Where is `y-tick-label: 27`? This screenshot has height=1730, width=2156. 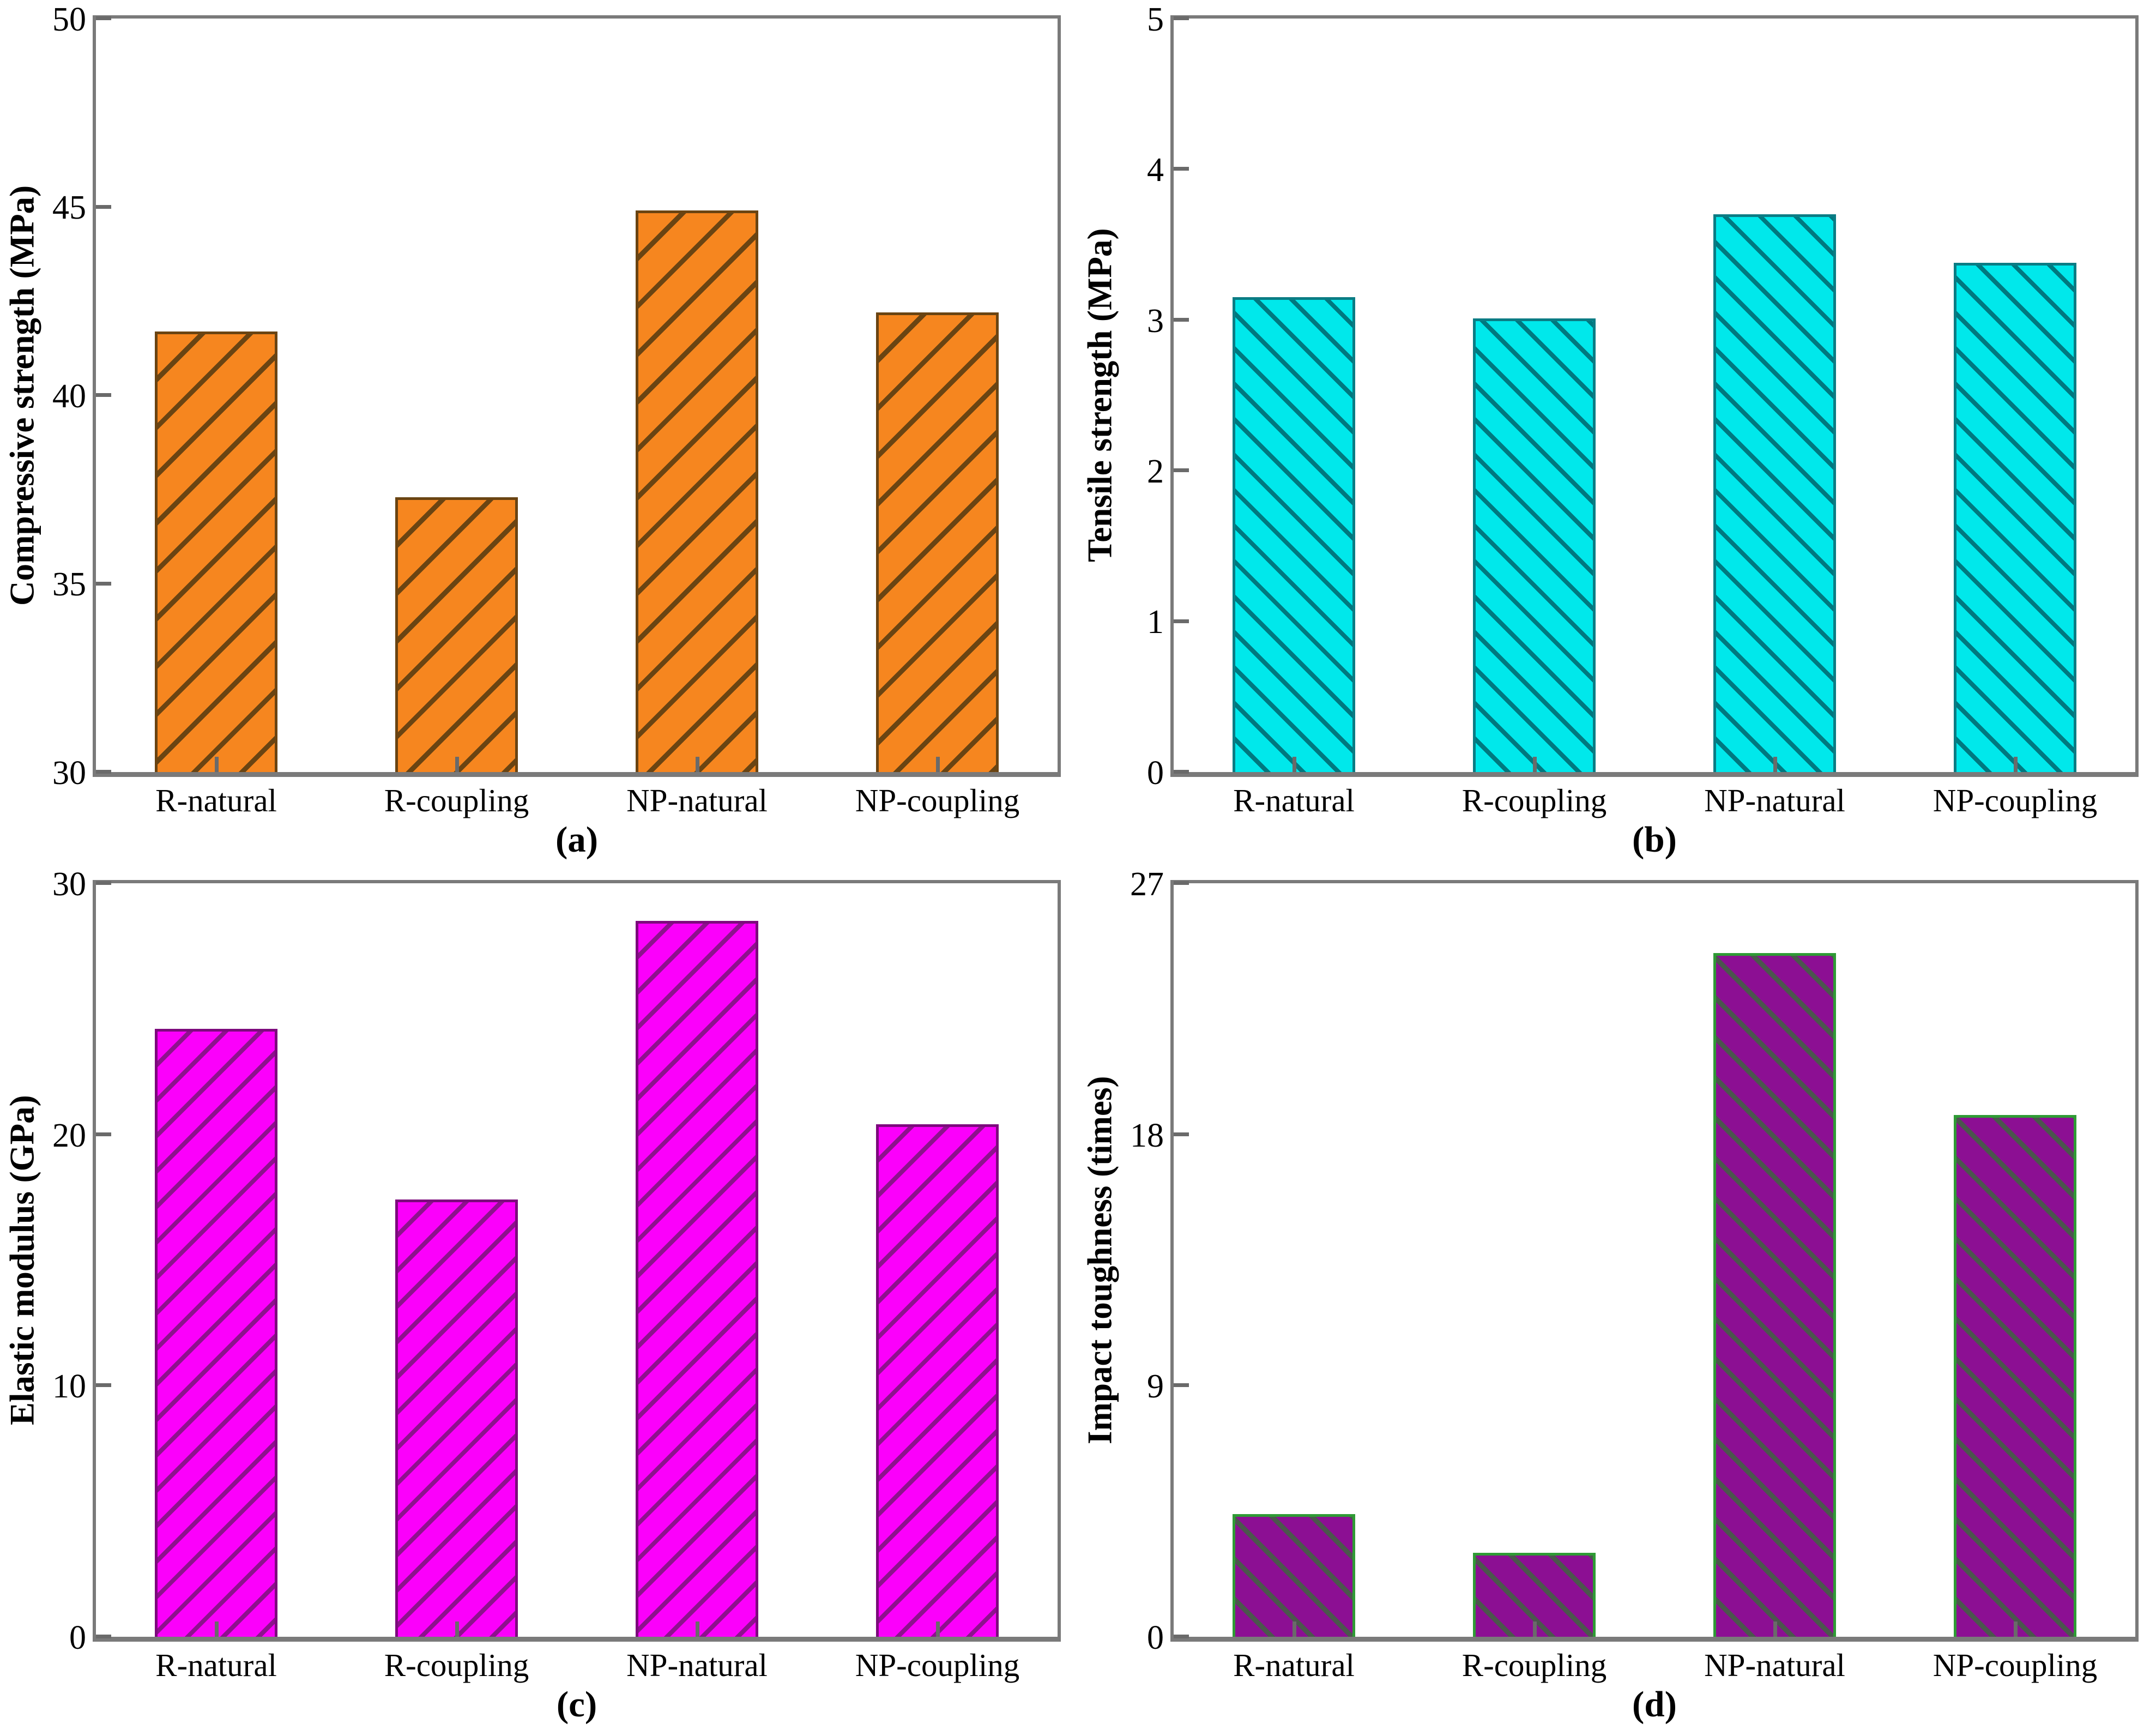 y-tick-label: 27 is located at coordinates (1147, 884).